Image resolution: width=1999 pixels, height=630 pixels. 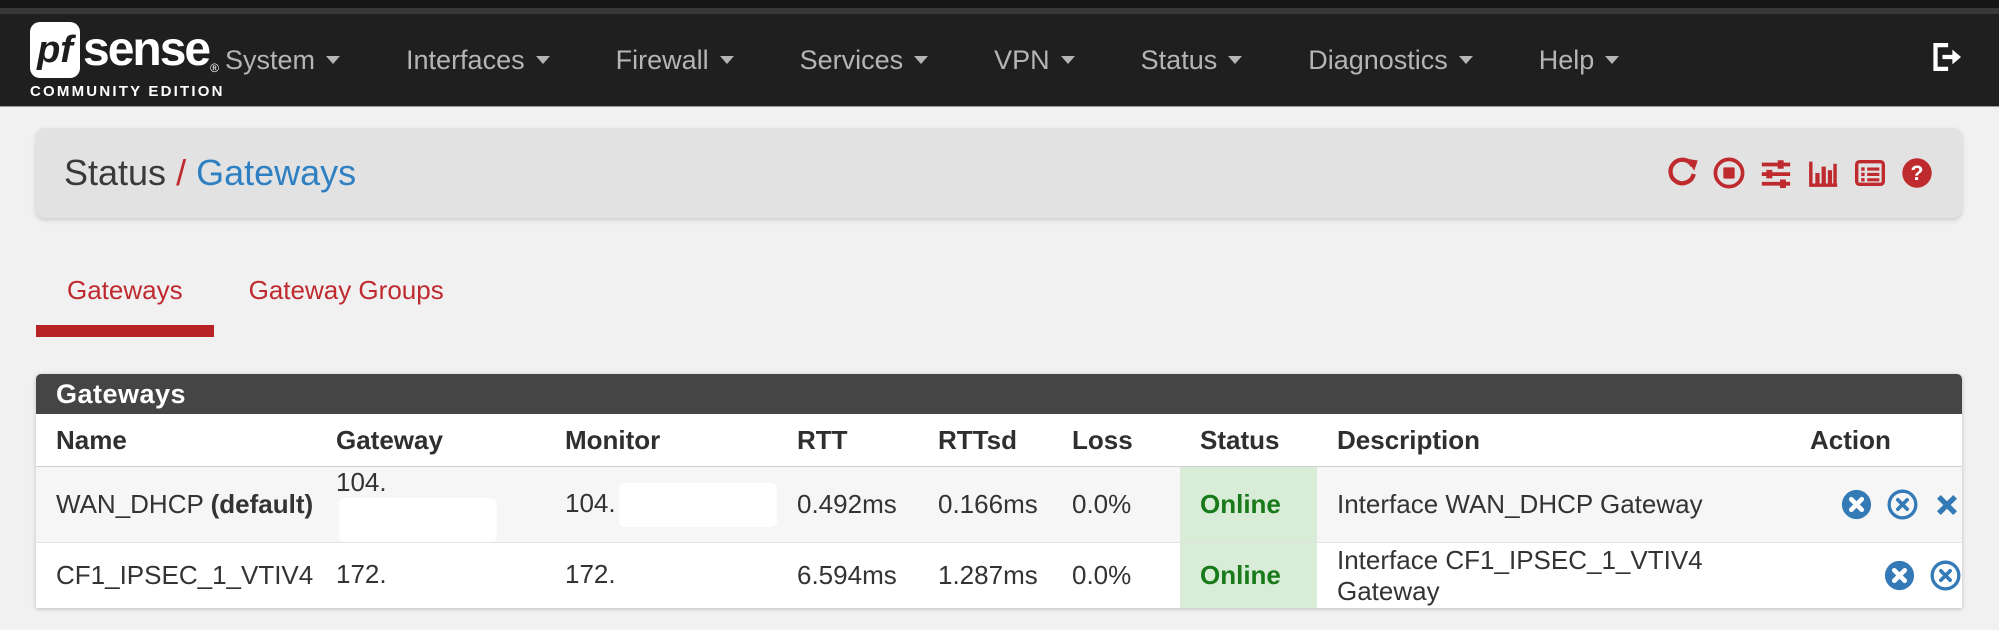 I want to click on times-icon, so click(x=1947, y=505).